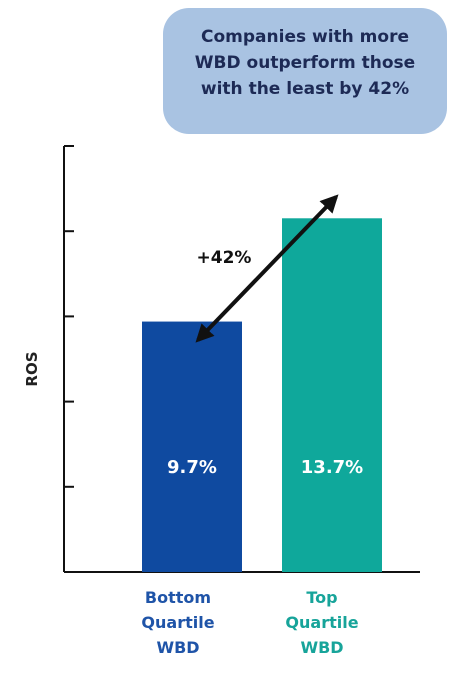 This screenshot has width=450, height=676. Describe the element at coordinates (192, 467) in the screenshot. I see `data-label-bottom-quartile: 9.7%` at that location.